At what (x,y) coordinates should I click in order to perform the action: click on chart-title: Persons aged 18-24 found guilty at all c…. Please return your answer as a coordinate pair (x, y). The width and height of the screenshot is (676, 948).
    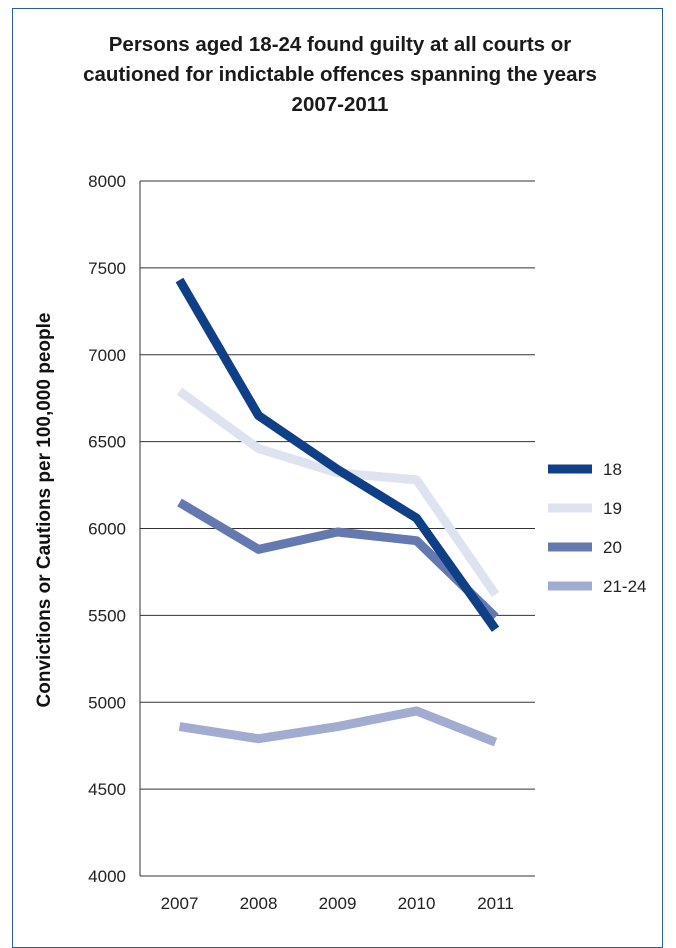
    Looking at the image, I should click on (340, 74).